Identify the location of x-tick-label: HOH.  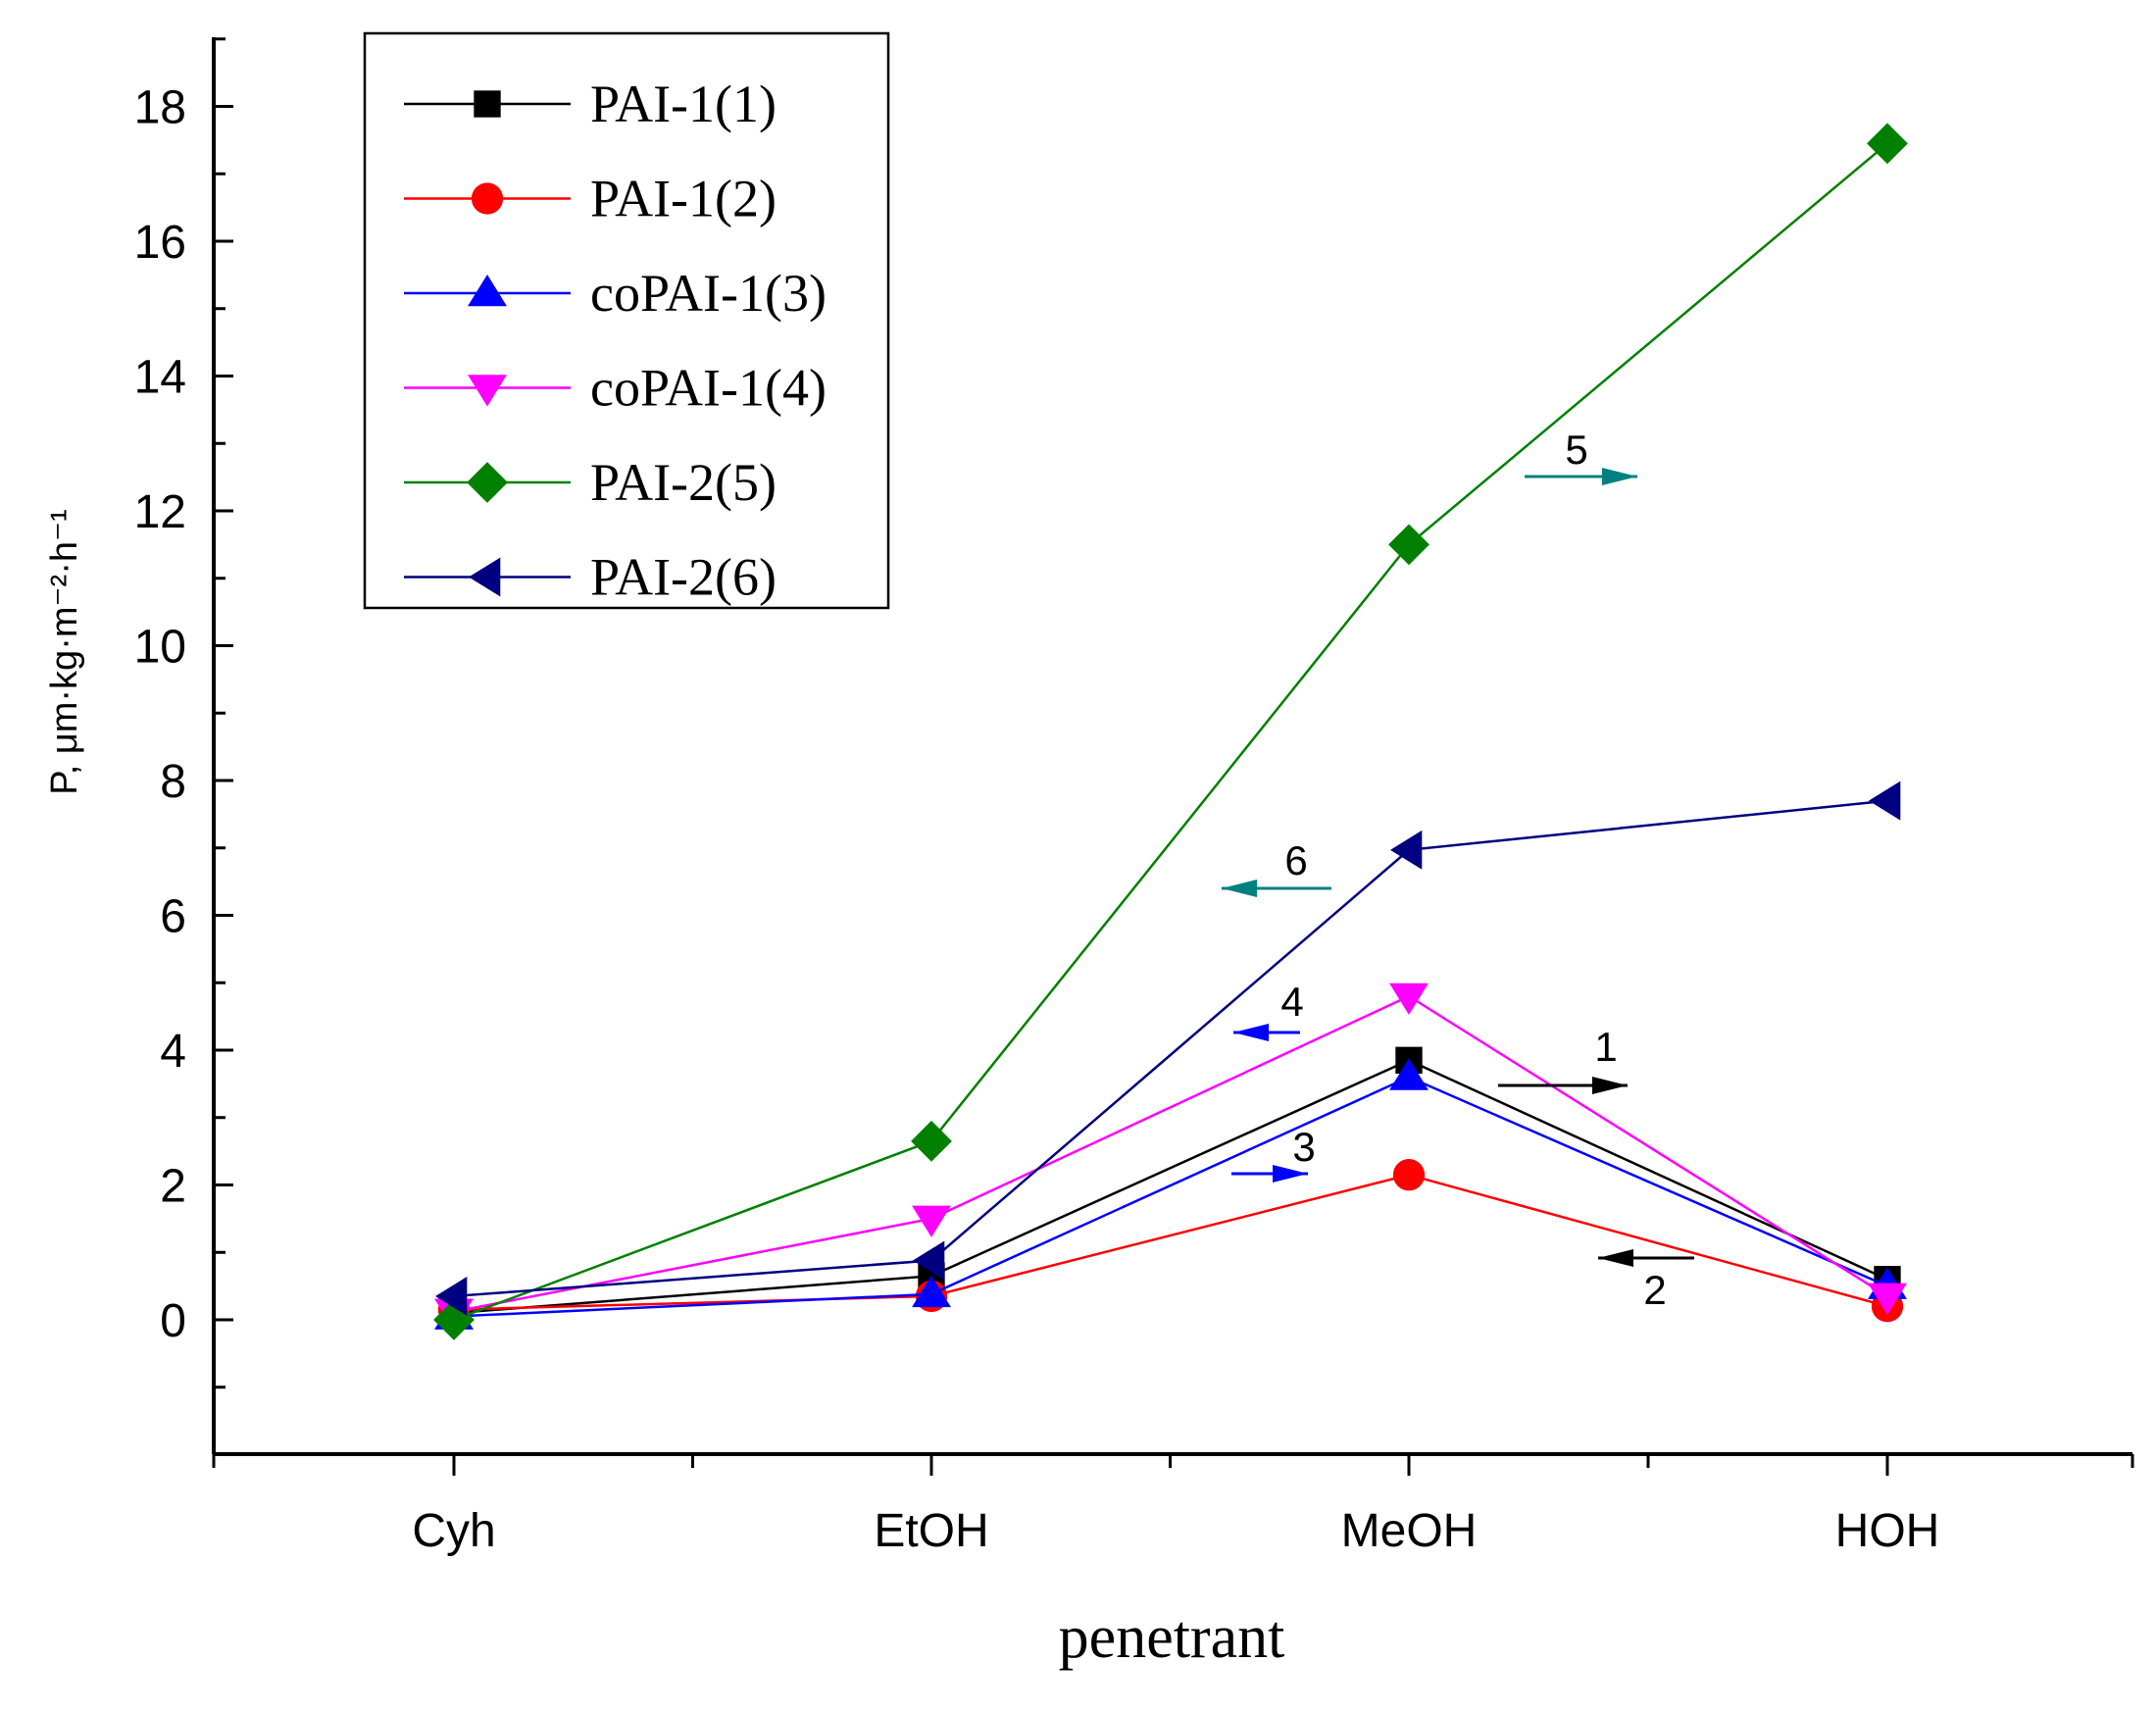
(1887, 1531).